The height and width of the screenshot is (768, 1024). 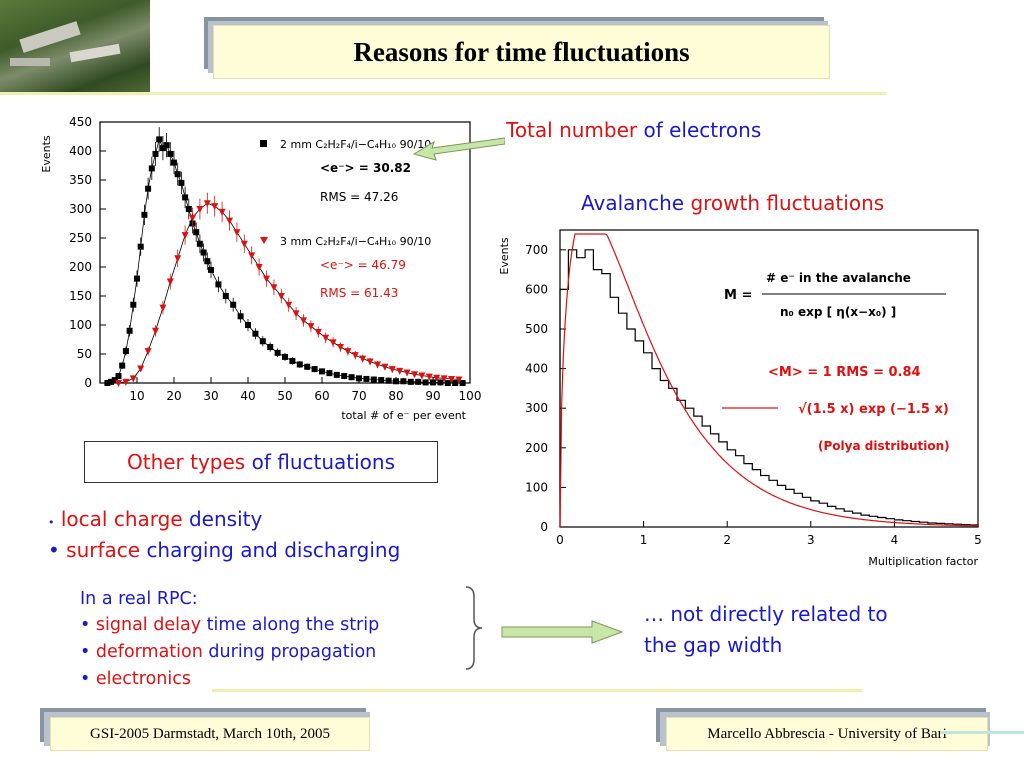 What do you see at coordinates (363, 265) in the screenshot?
I see `legend-2-mean: <e⁻> = 46.79` at bounding box center [363, 265].